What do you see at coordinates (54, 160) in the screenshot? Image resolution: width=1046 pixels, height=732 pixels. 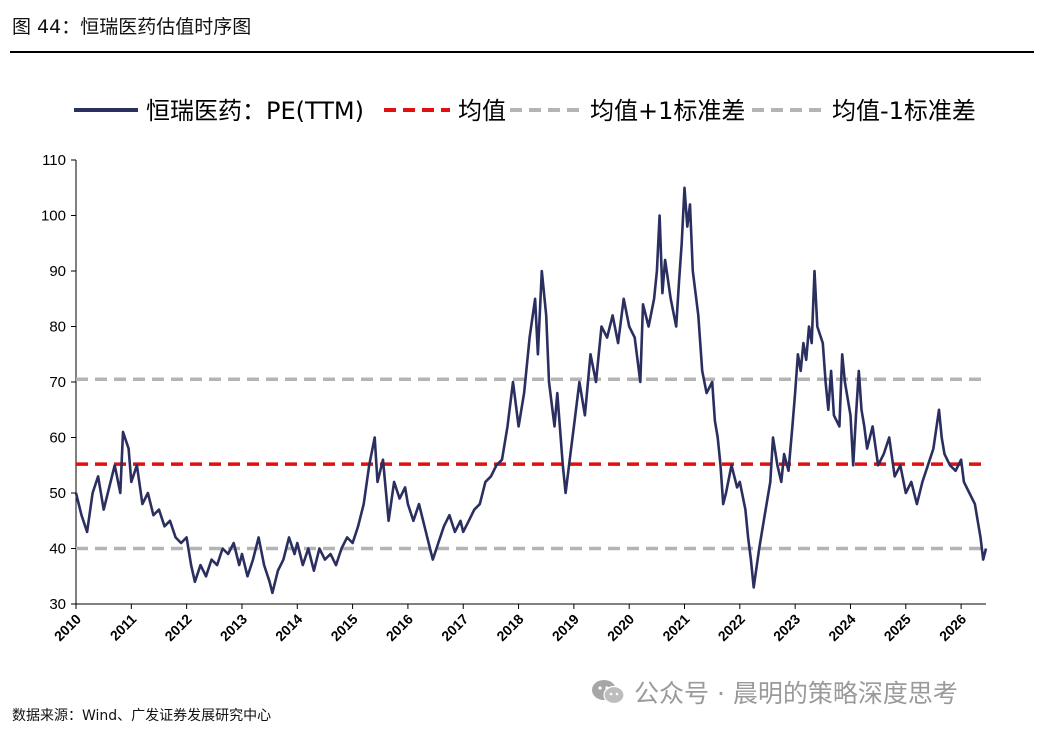 I see `y-tick-label: 110` at bounding box center [54, 160].